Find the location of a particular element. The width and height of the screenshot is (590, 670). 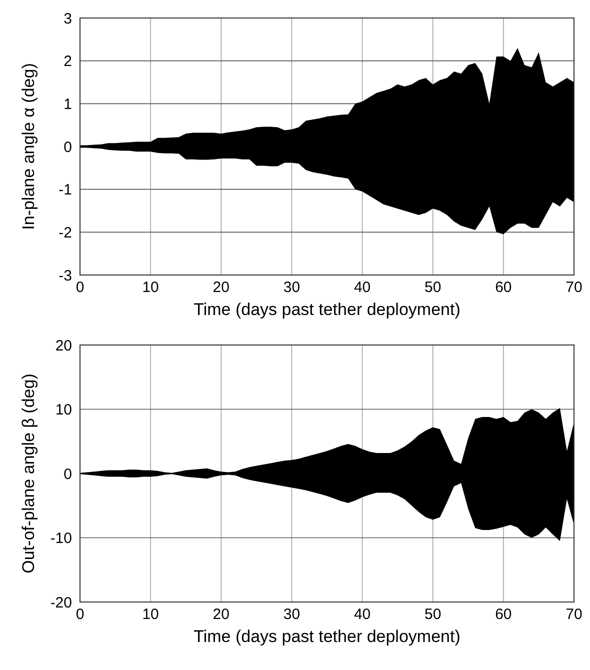

y-axis-title: In-plane angle α (deg) is located at coordinates (28, 146).